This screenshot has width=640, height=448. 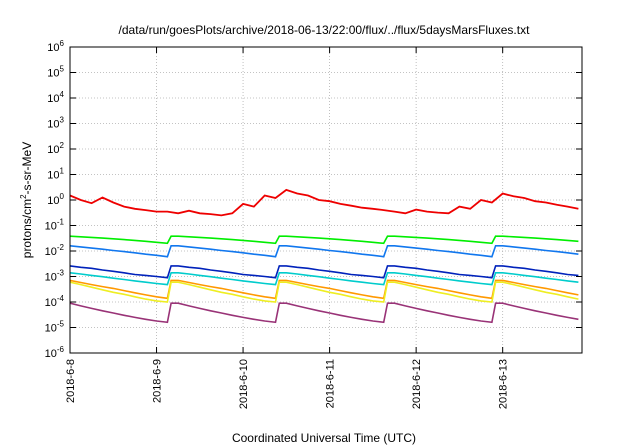 What do you see at coordinates (26, 200) in the screenshot?
I see `y-axis-label: protons/cm2-s-sr-MeV` at bounding box center [26, 200].